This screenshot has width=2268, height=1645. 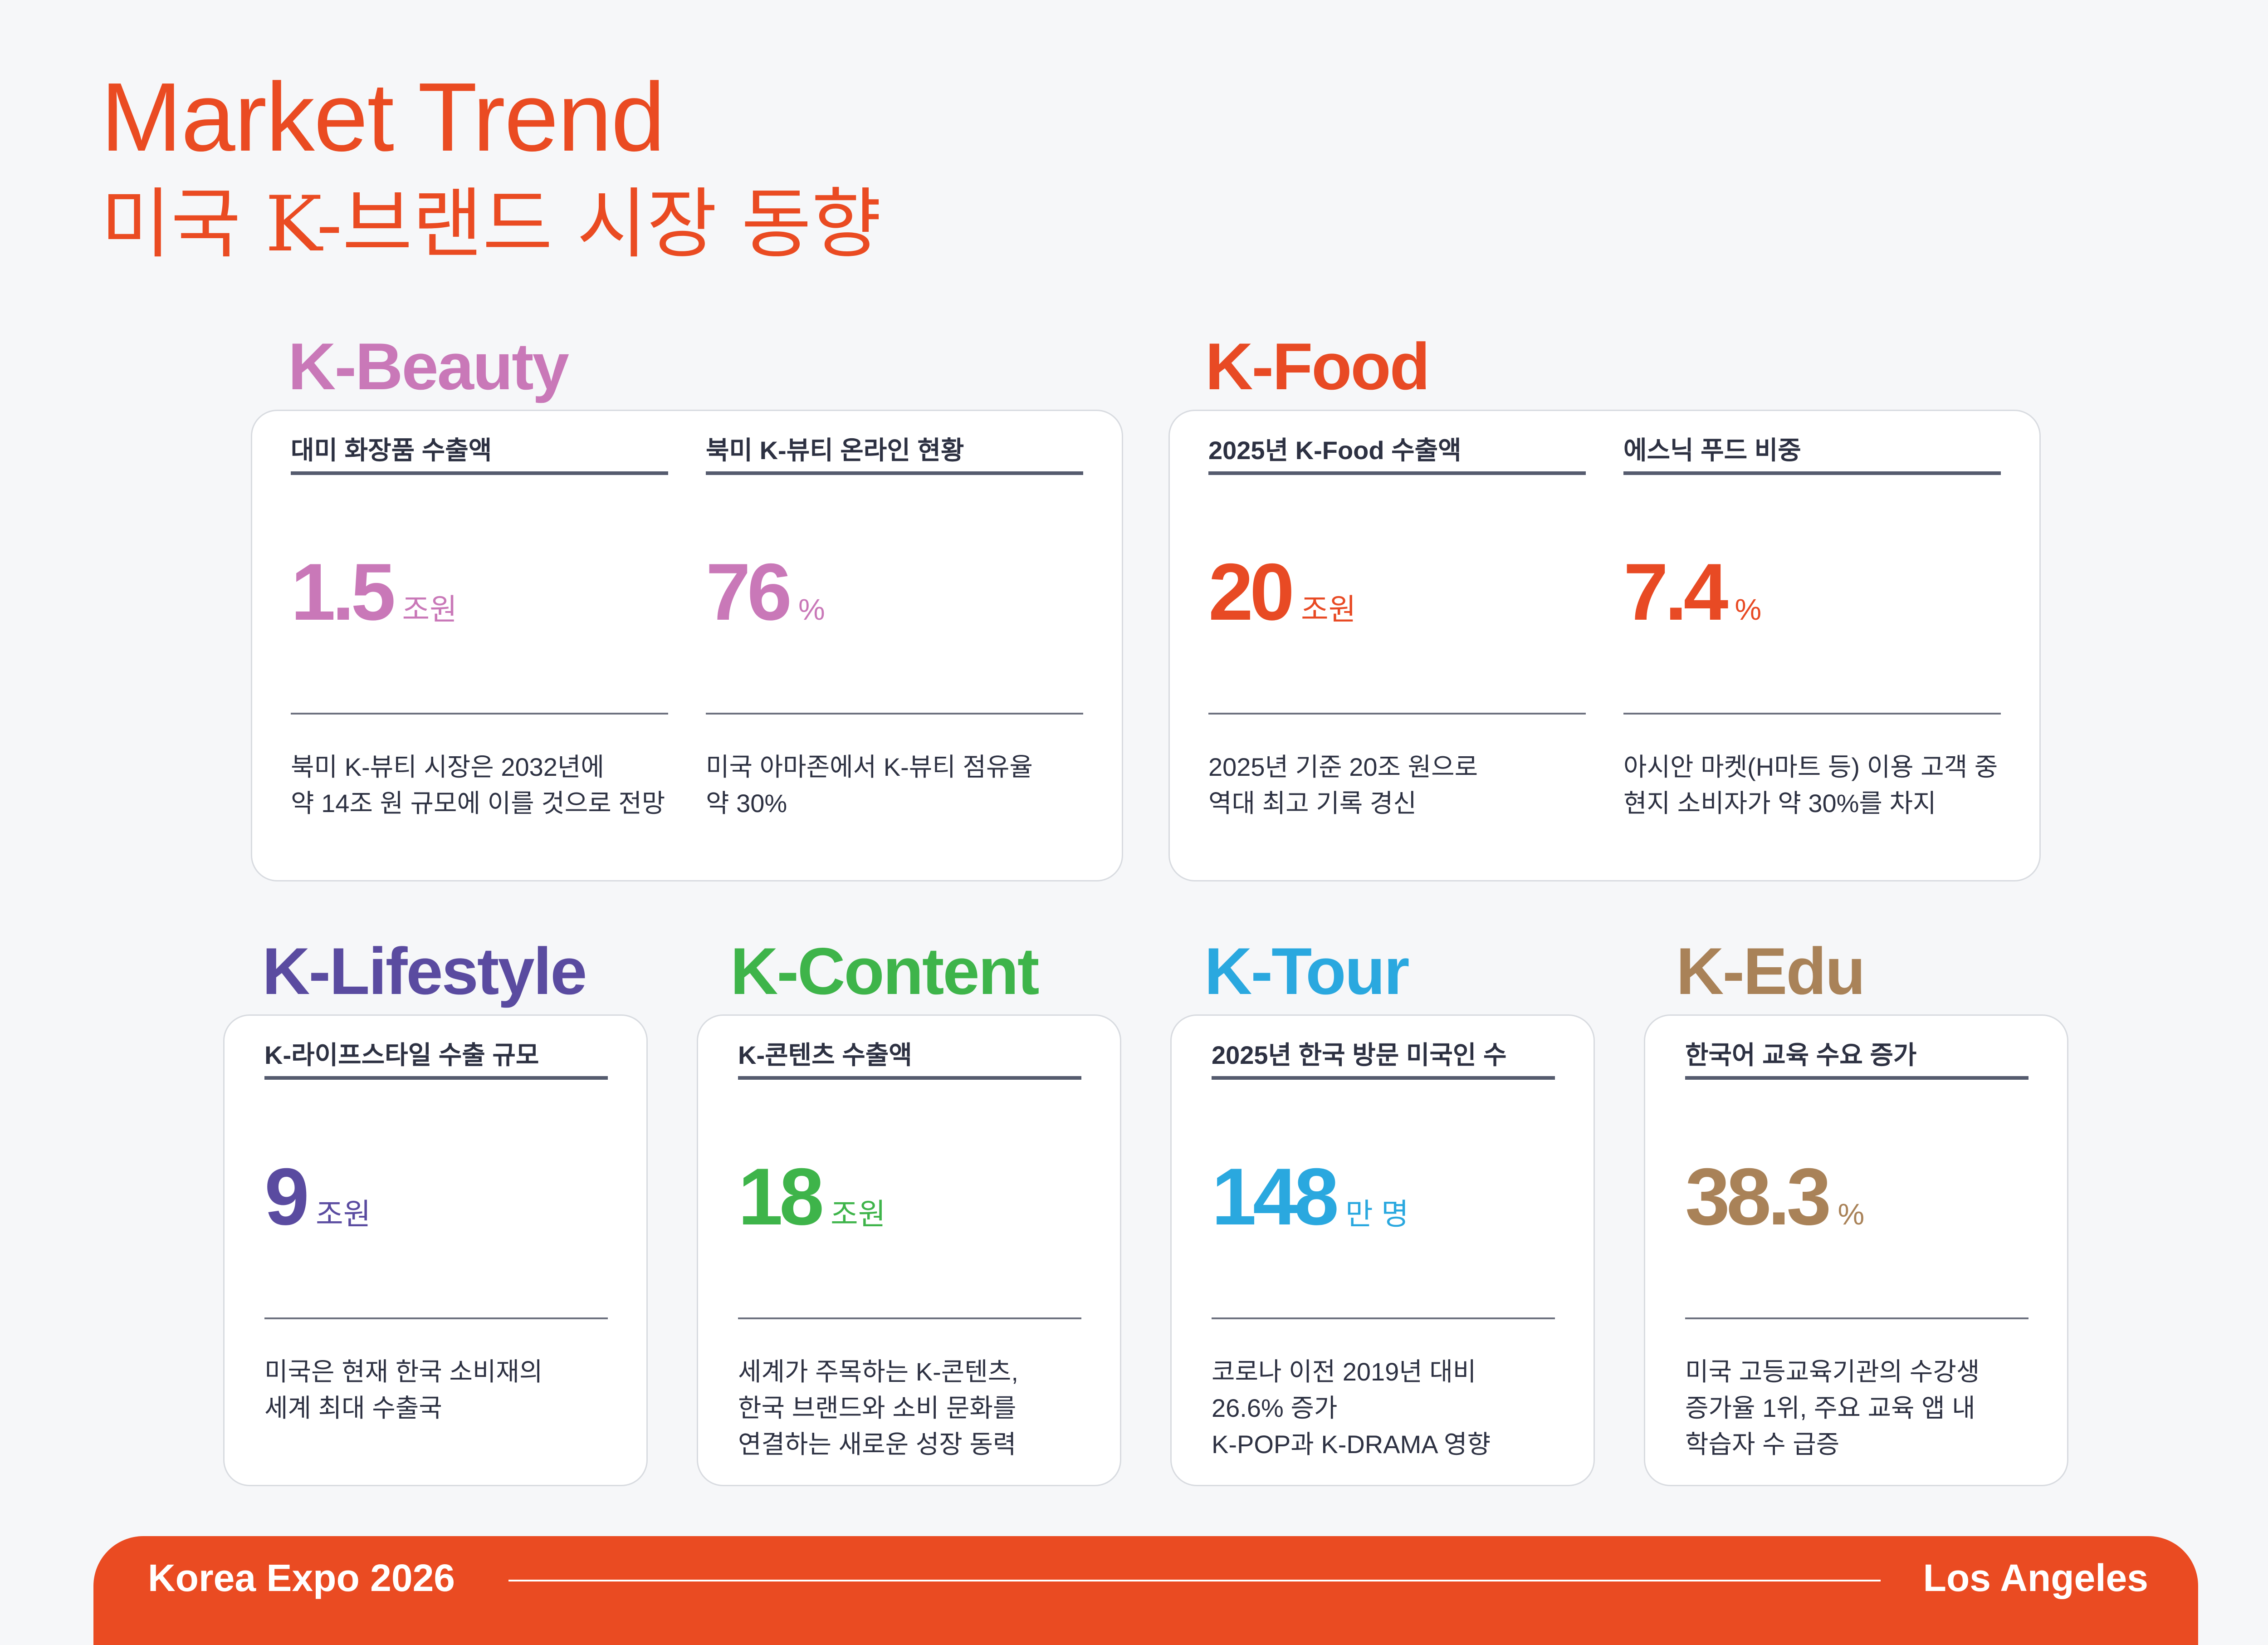 What do you see at coordinates (1195, 1580) in the screenshot?
I see `footer-divider` at bounding box center [1195, 1580].